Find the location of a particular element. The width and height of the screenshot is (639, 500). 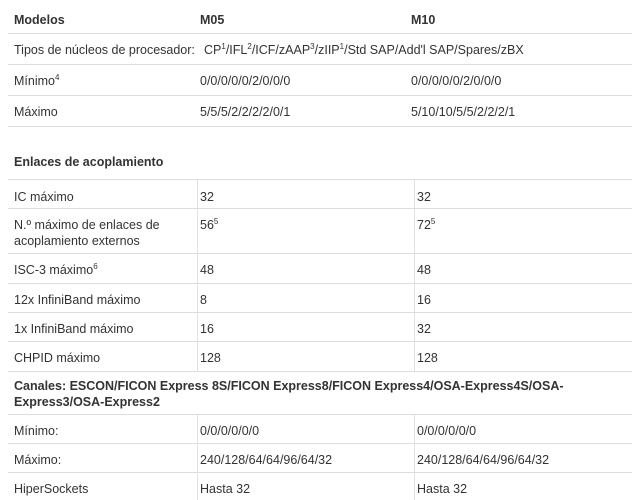

row-m05: 48 is located at coordinates (207, 270).